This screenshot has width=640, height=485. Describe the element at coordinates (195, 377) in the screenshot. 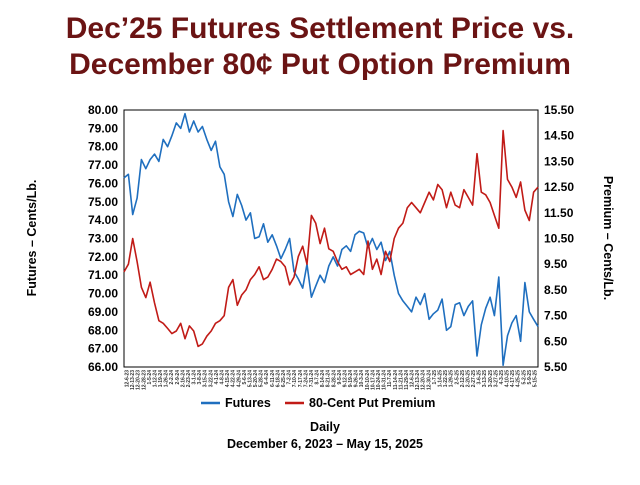

I see `x-tick-label: 3-1-24` at that location.